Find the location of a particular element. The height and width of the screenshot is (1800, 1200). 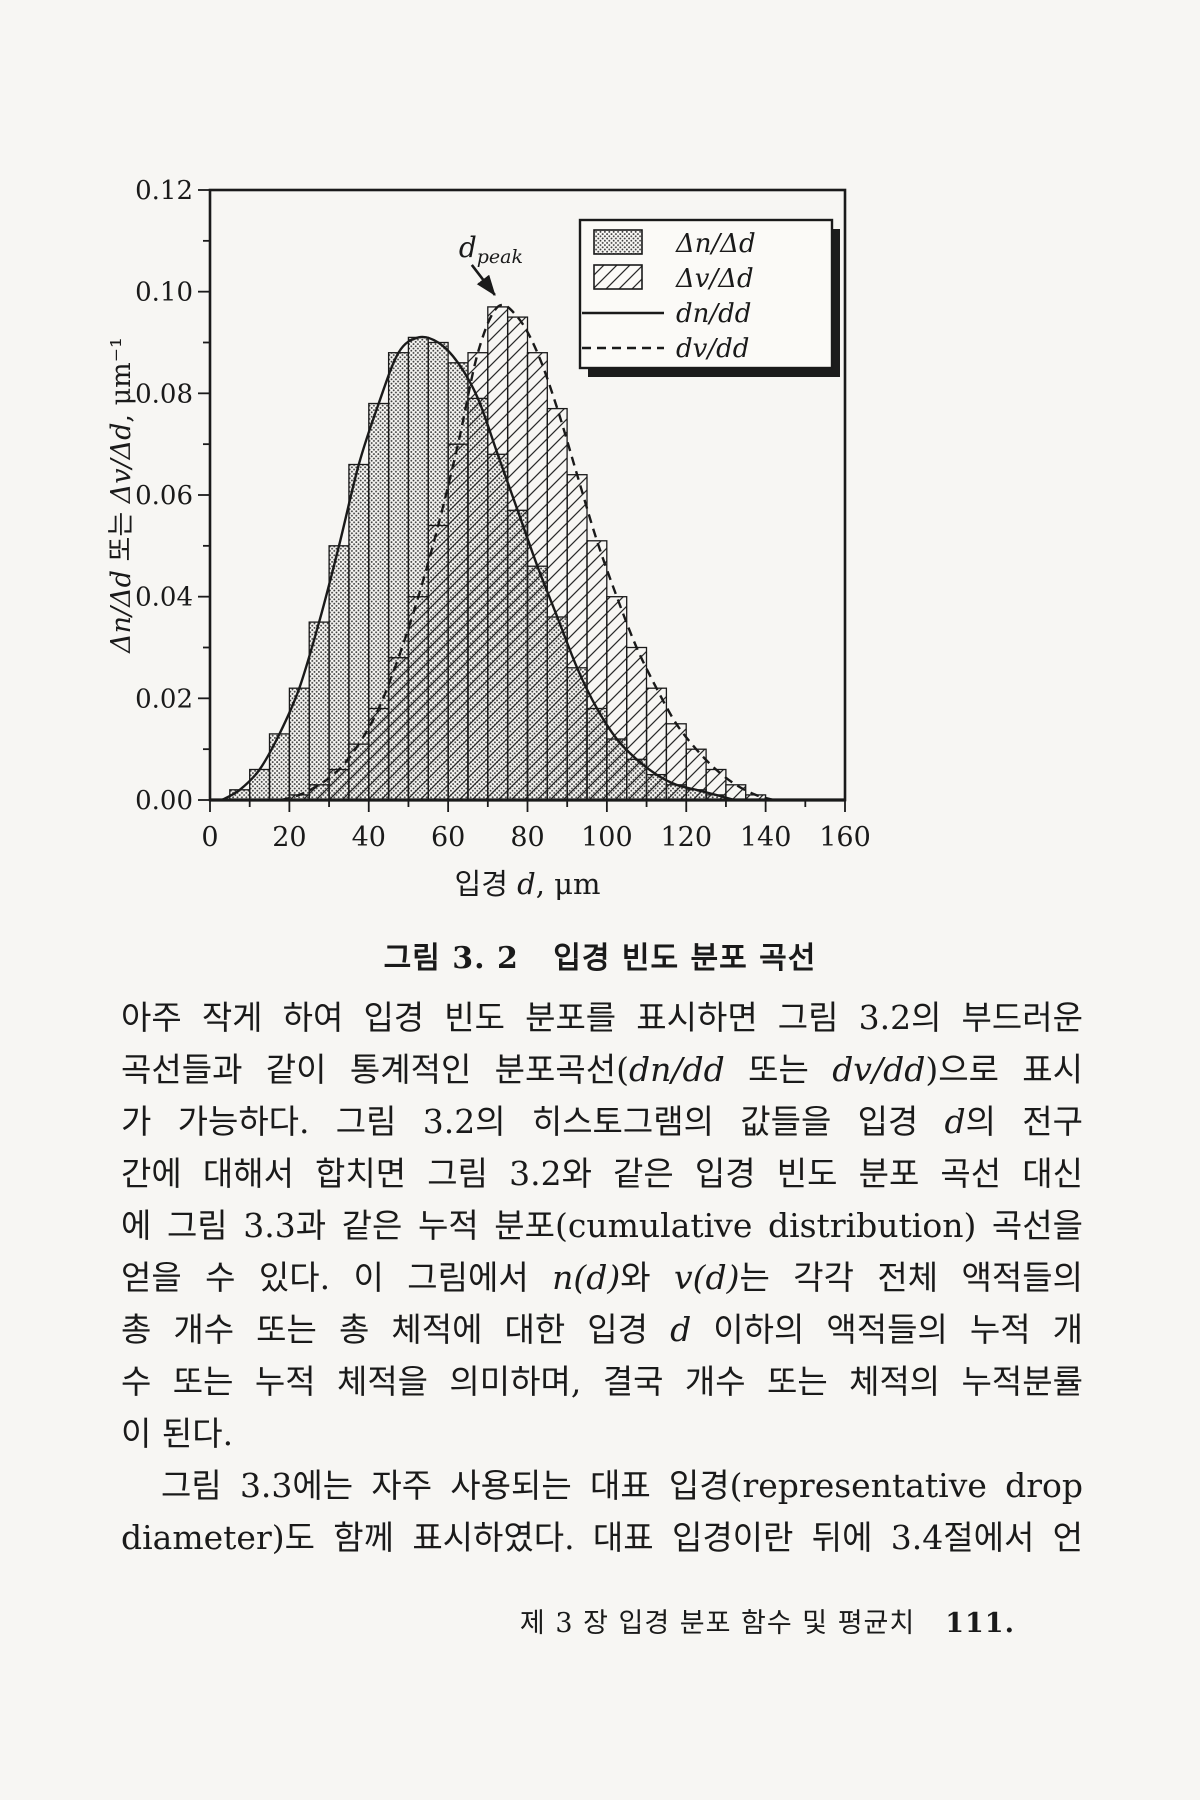

body-line: 간에 대해서 합치면 그림 3.2와 같은 입경 빈도 분포 곡선 대신 is located at coordinates (602, 1173).